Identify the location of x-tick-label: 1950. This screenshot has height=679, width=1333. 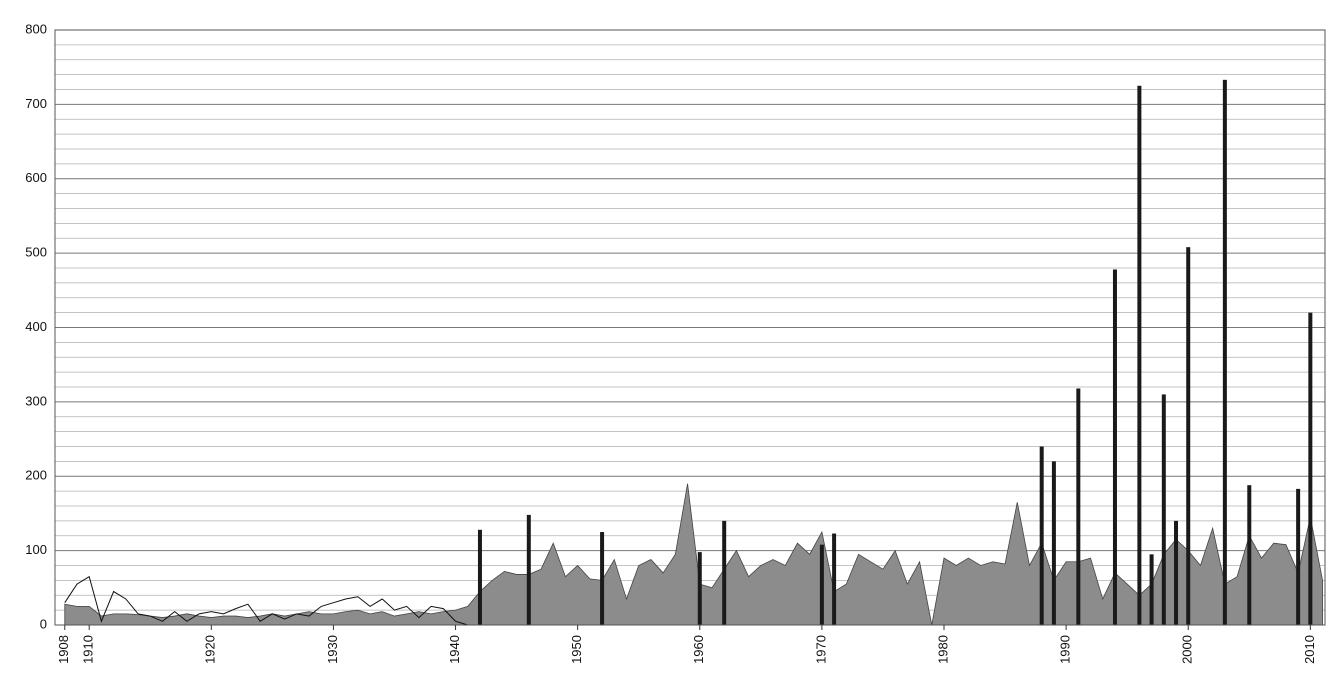
(576, 649).